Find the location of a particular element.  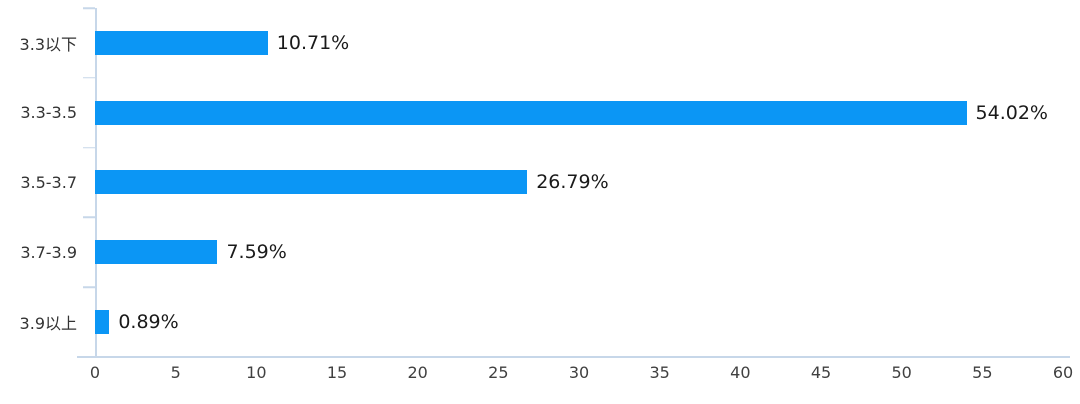

value-label: 0.89% is located at coordinates (148, 322).